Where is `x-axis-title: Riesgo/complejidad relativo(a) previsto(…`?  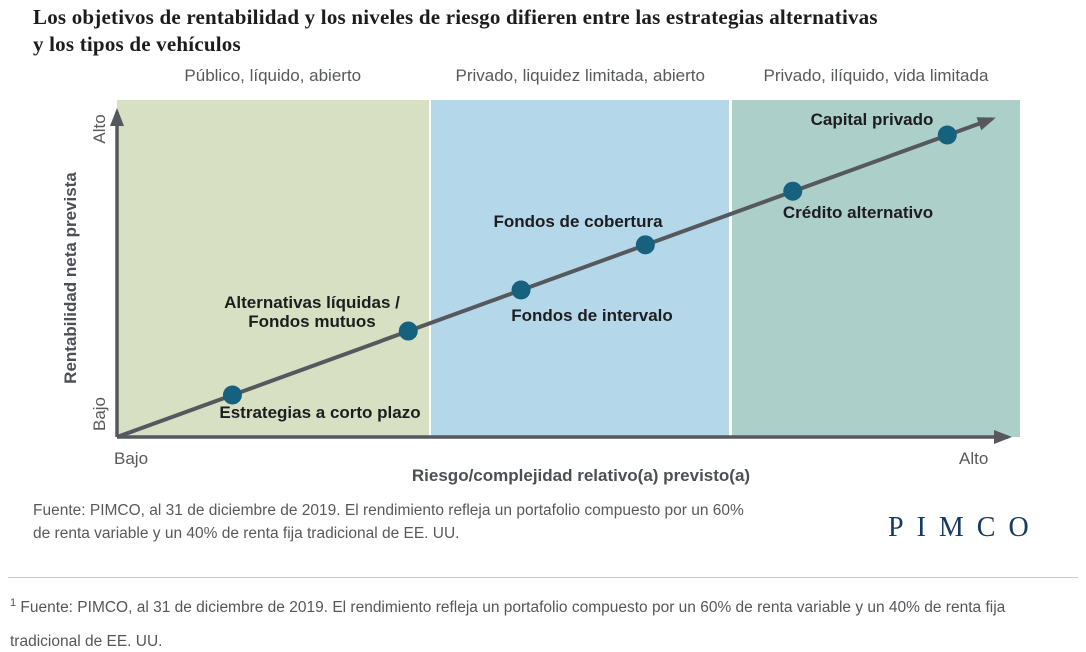
x-axis-title: Riesgo/complejidad relativo(a) previsto(… is located at coordinates (581, 475).